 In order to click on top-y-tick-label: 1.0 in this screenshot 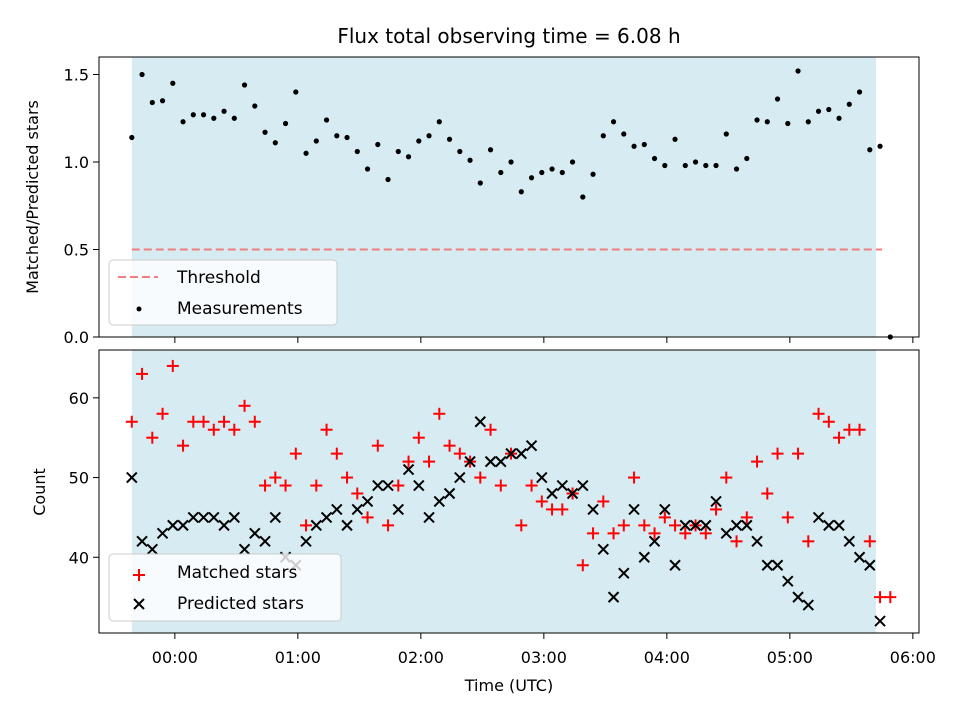, I will do `click(76, 162)`.